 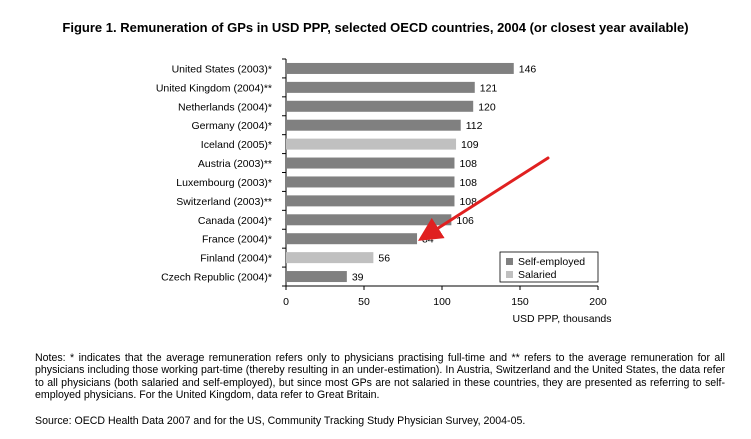 I want to click on x-tick-label: 150, so click(x=520, y=302).